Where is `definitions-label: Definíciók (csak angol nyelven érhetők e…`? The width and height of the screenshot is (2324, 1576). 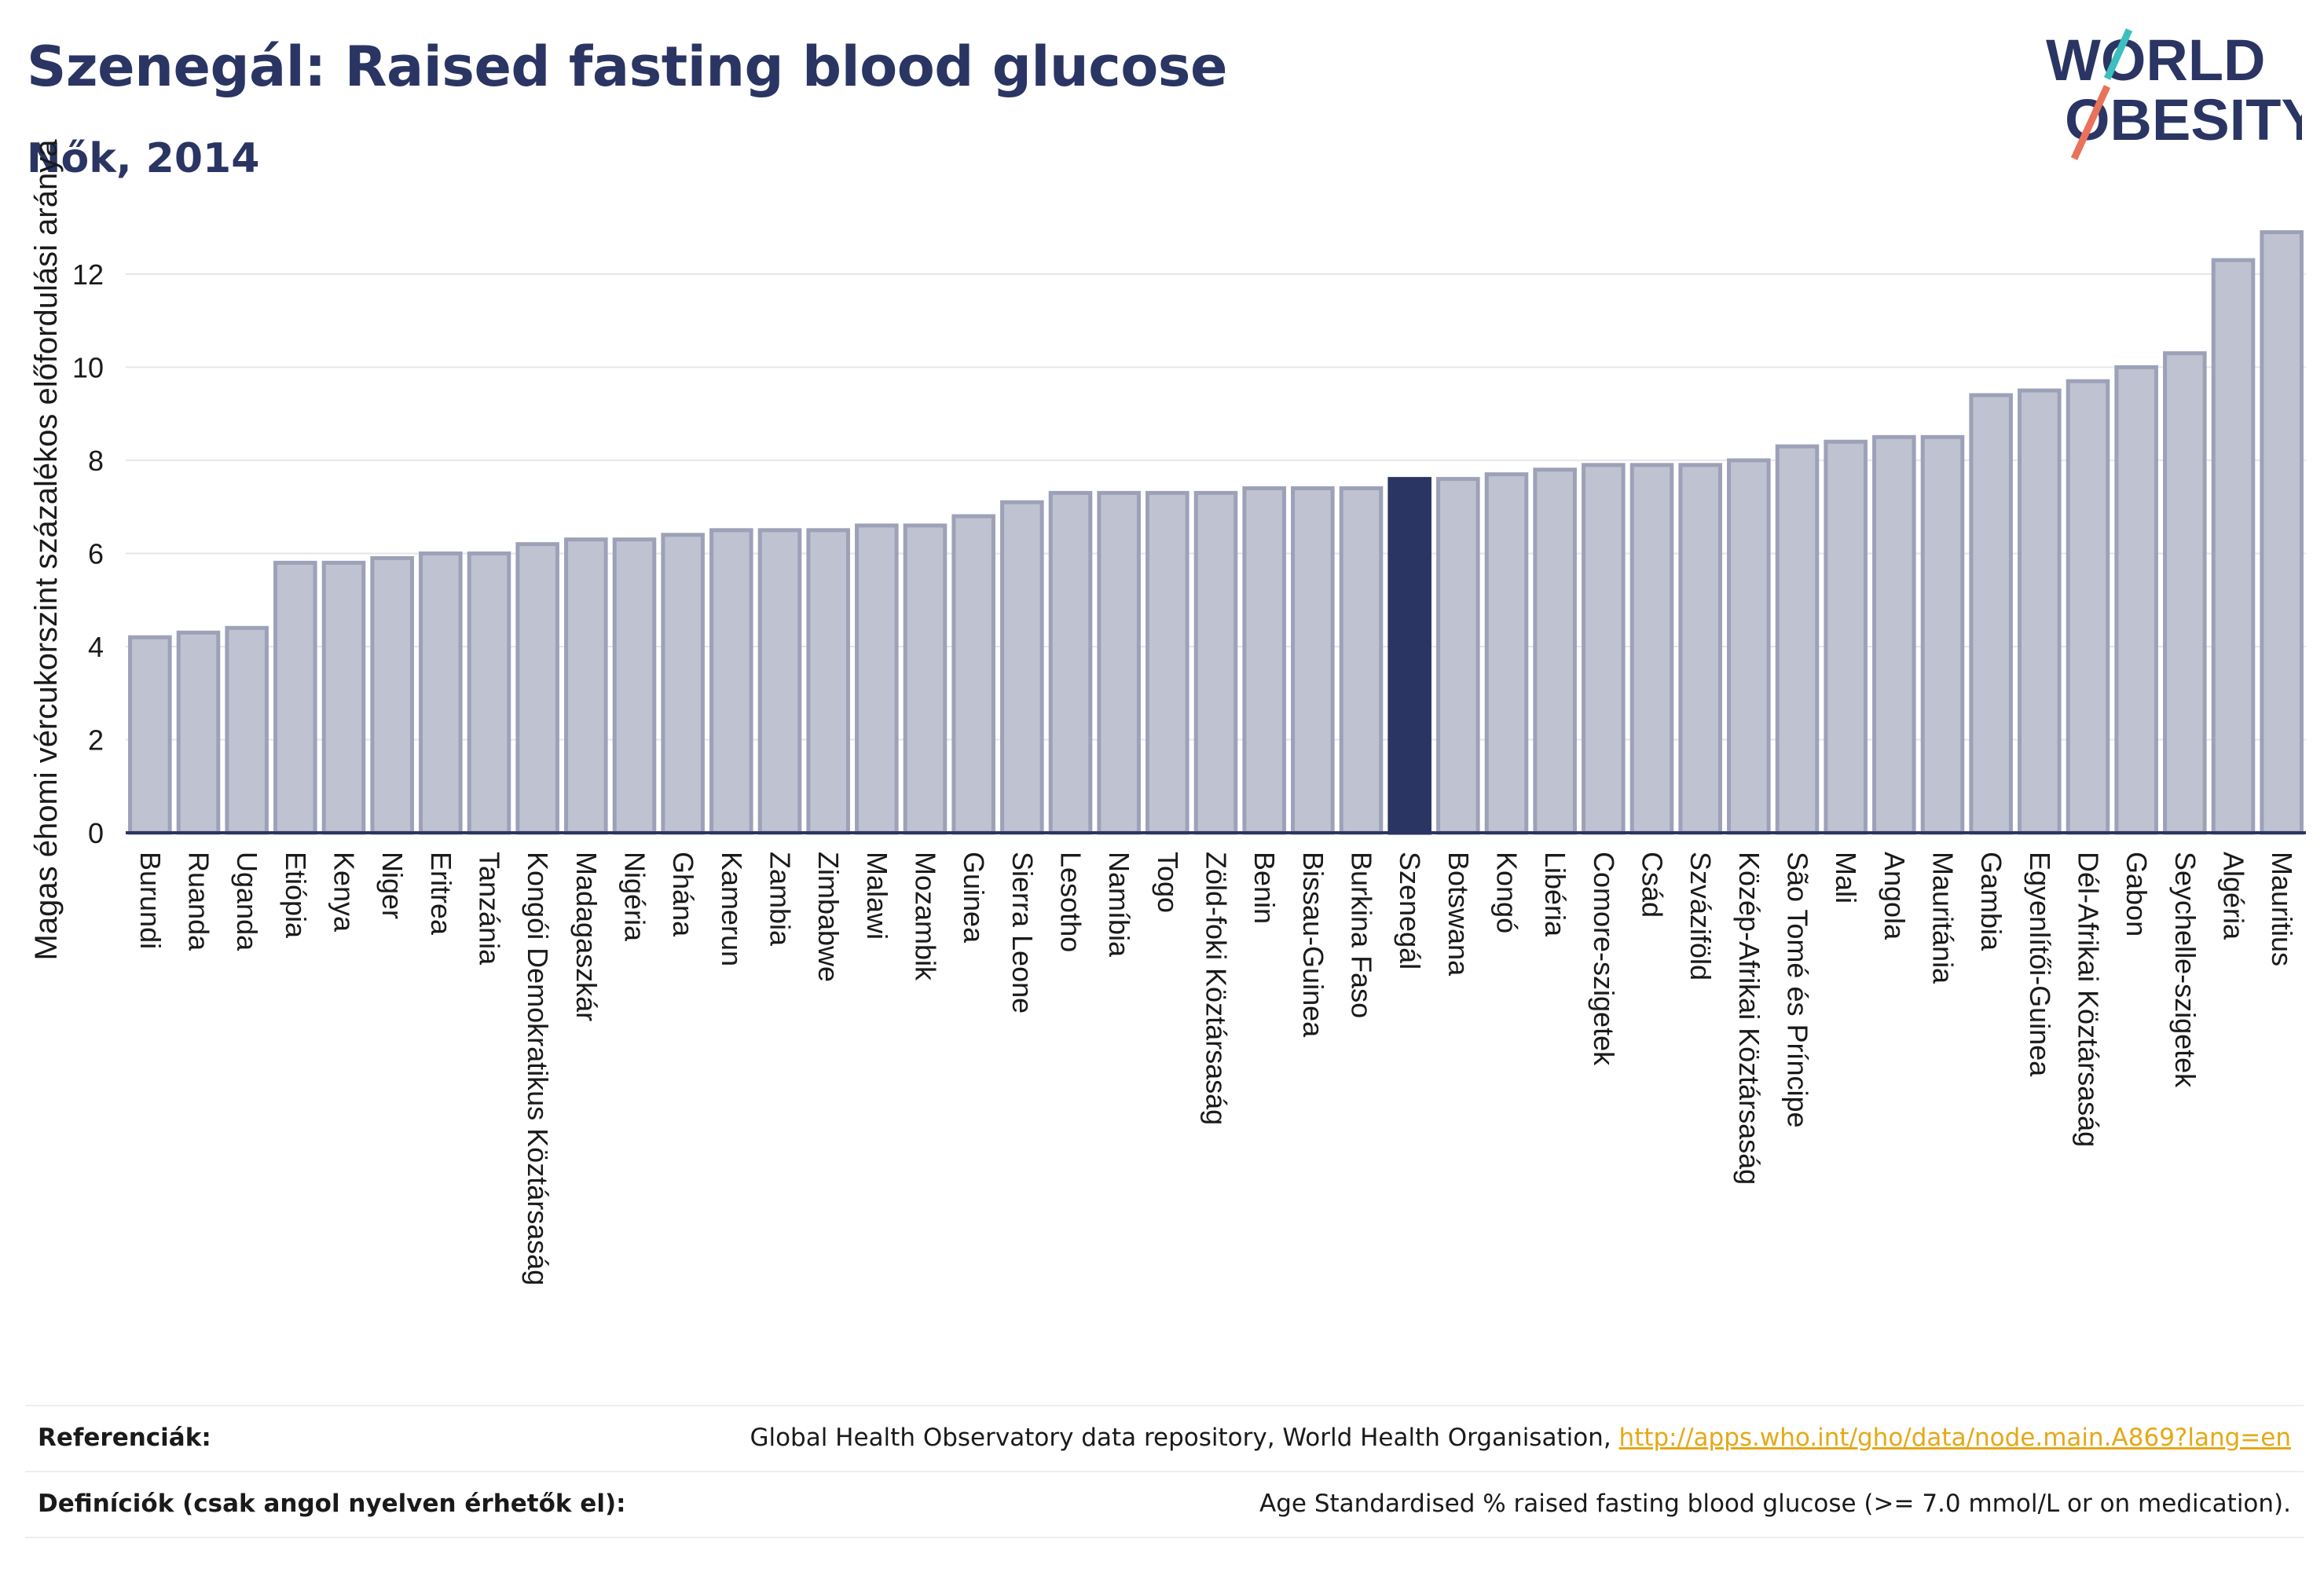 definitions-label: Definíciók (csak angol nyelven érhetők e… is located at coordinates (332, 1504).